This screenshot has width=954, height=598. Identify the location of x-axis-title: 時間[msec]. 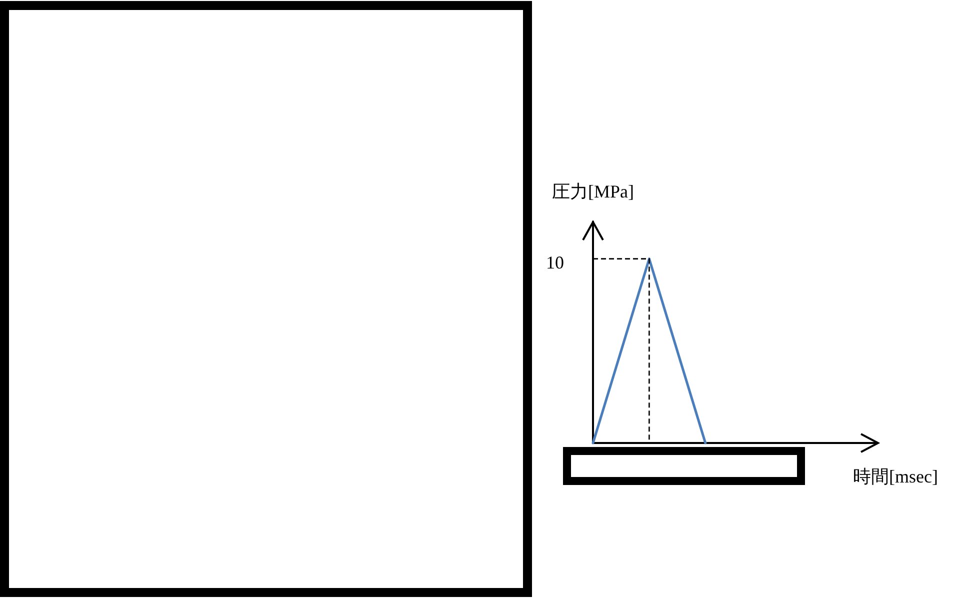
(895, 476).